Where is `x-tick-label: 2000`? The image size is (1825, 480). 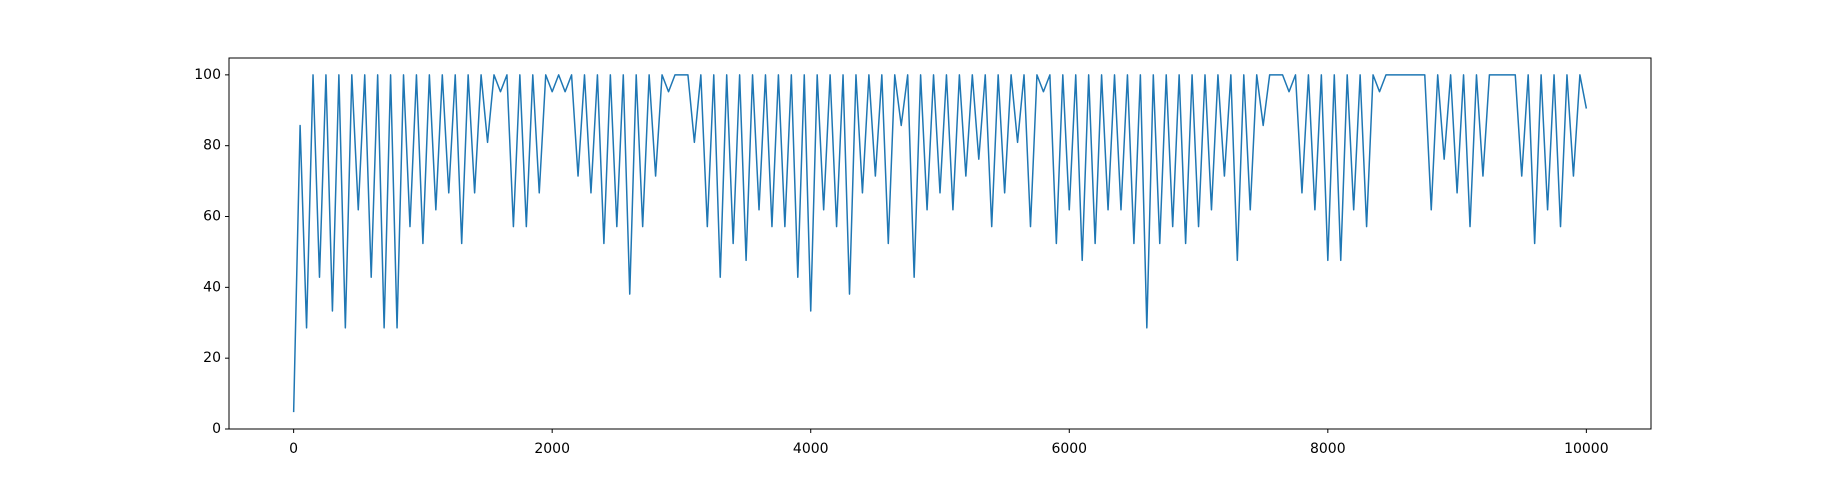 x-tick-label: 2000 is located at coordinates (552, 449).